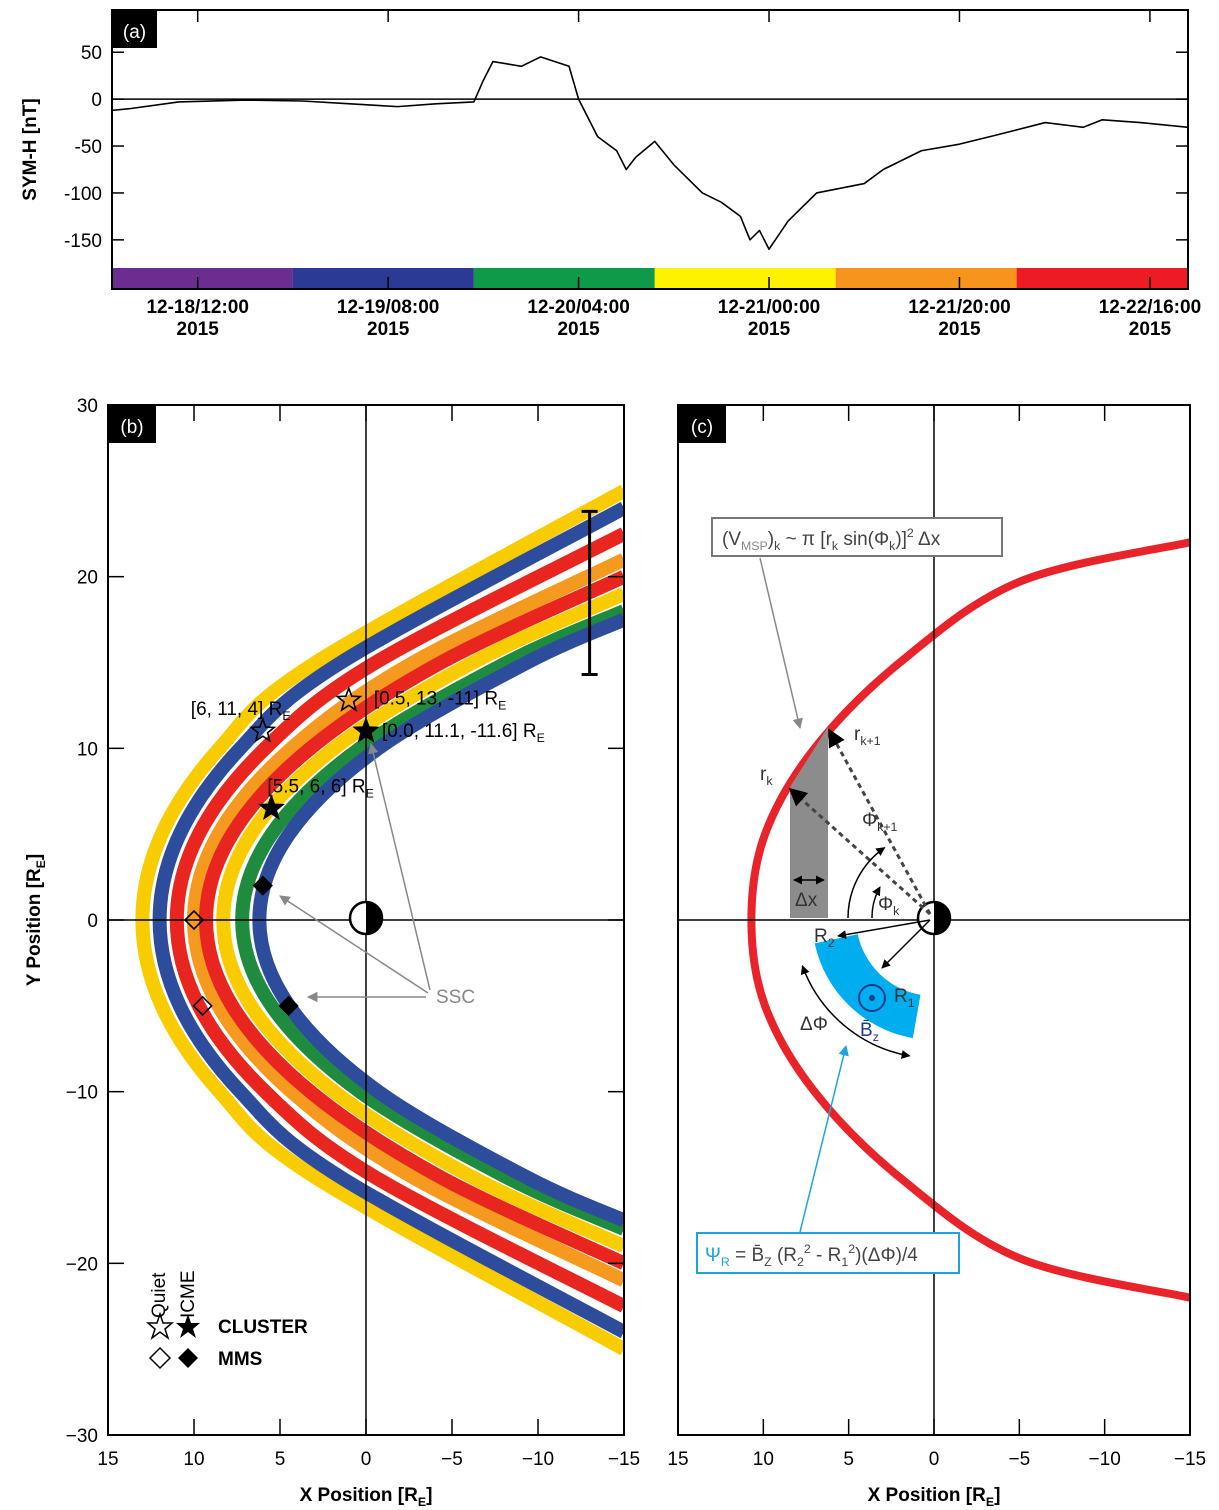 This screenshot has width=1219, height=1510. What do you see at coordinates (436, 698) in the screenshot?
I see `text-part: [0.5, 13, -11] R` at bounding box center [436, 698].